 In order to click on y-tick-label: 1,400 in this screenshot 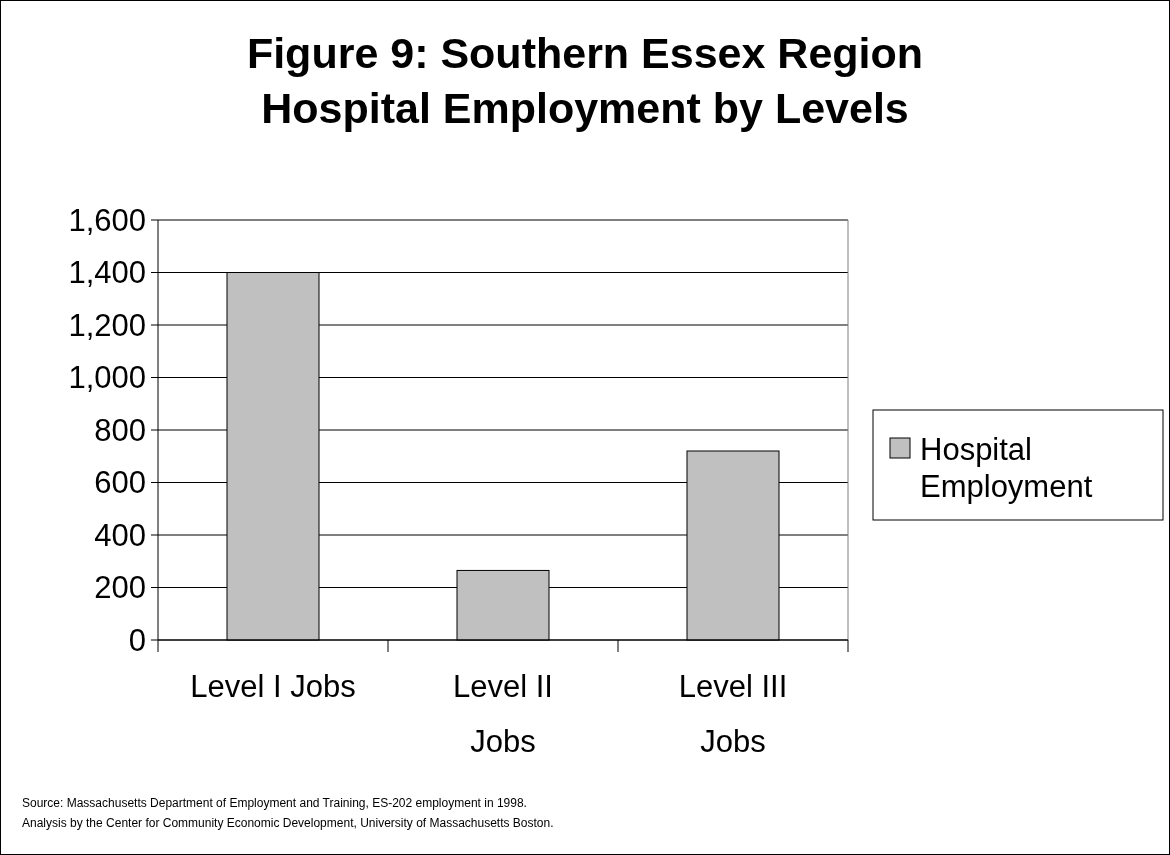, I will do `click(107, 273)`.